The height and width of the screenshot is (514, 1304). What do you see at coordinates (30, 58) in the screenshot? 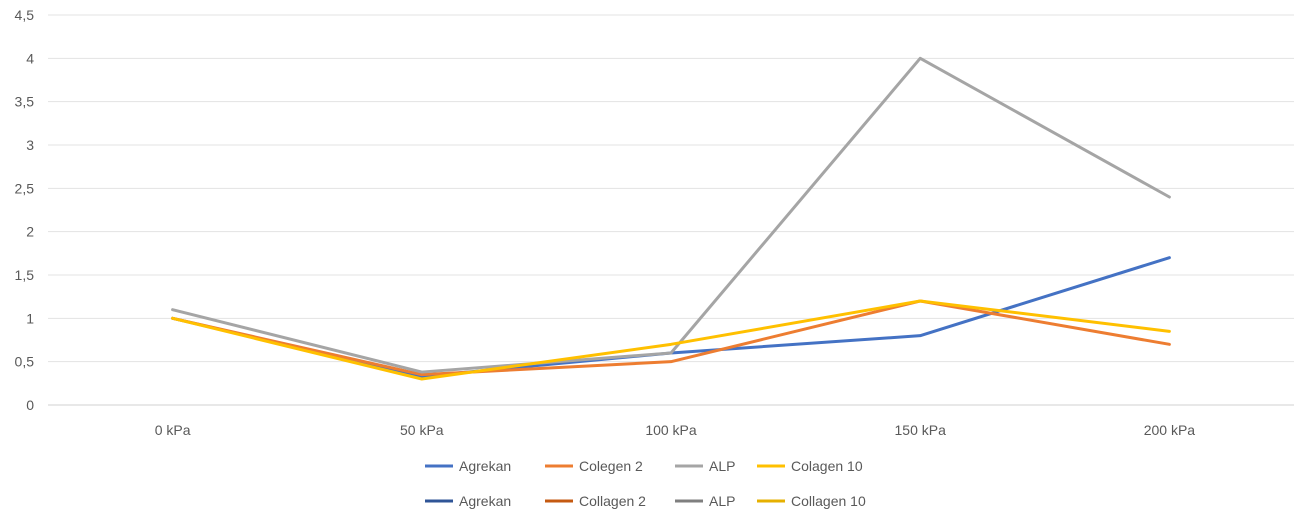
I see `y-tick-label: 4` at bounding box center [30, 58].